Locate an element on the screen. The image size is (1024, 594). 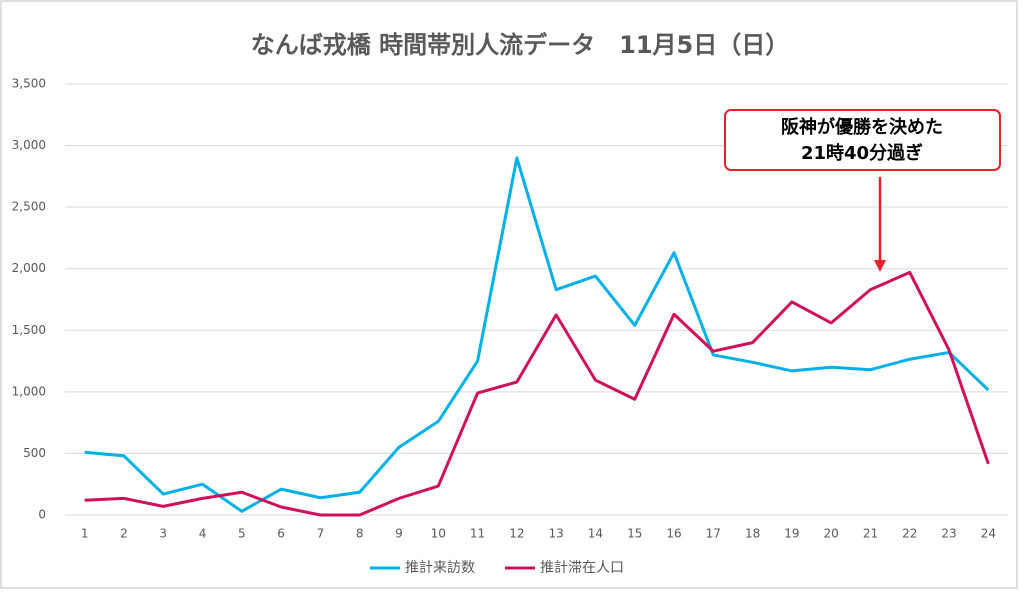
chart-title: なんば戎橋 時間帯別人流データ 11月5日（日） is located at coordinates (520, 45).